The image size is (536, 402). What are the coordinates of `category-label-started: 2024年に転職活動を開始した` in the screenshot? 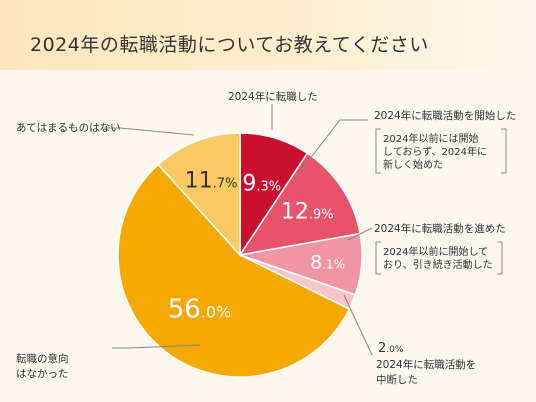 It's located at (445, 115).